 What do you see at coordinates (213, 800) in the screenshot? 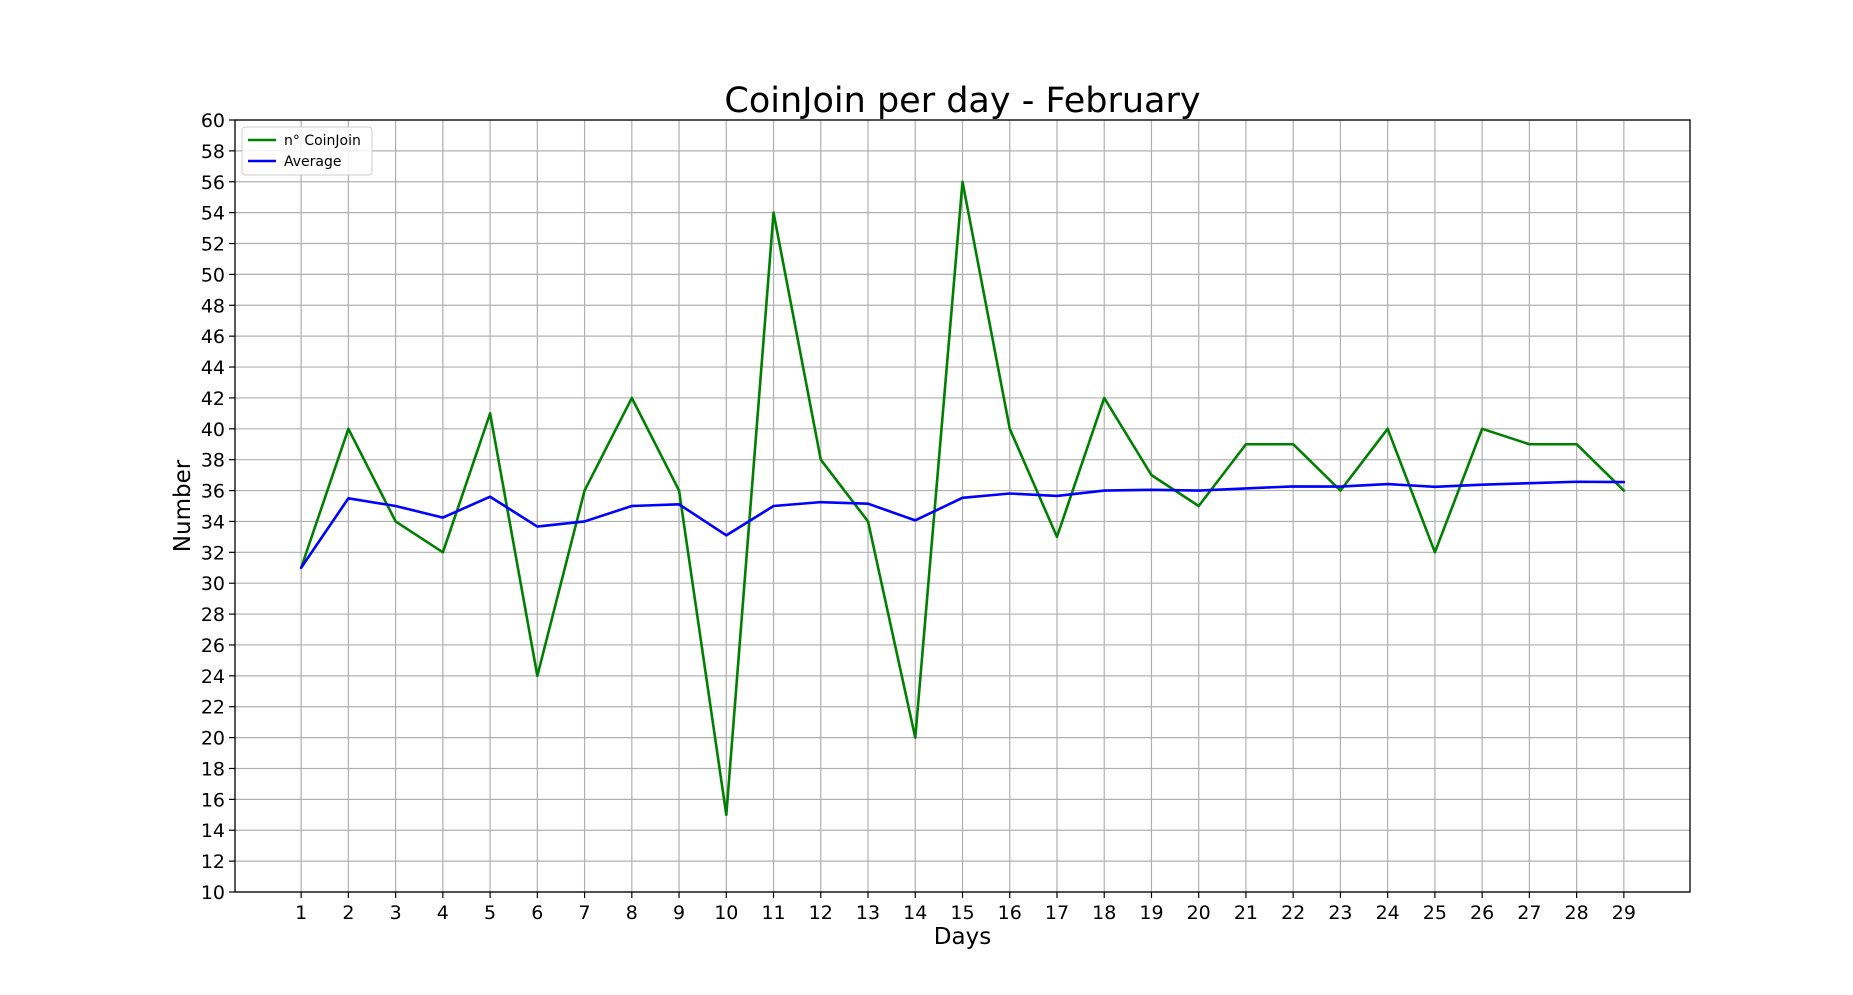
I see `y-tick-label: 16` at bounding box center [213, 800].